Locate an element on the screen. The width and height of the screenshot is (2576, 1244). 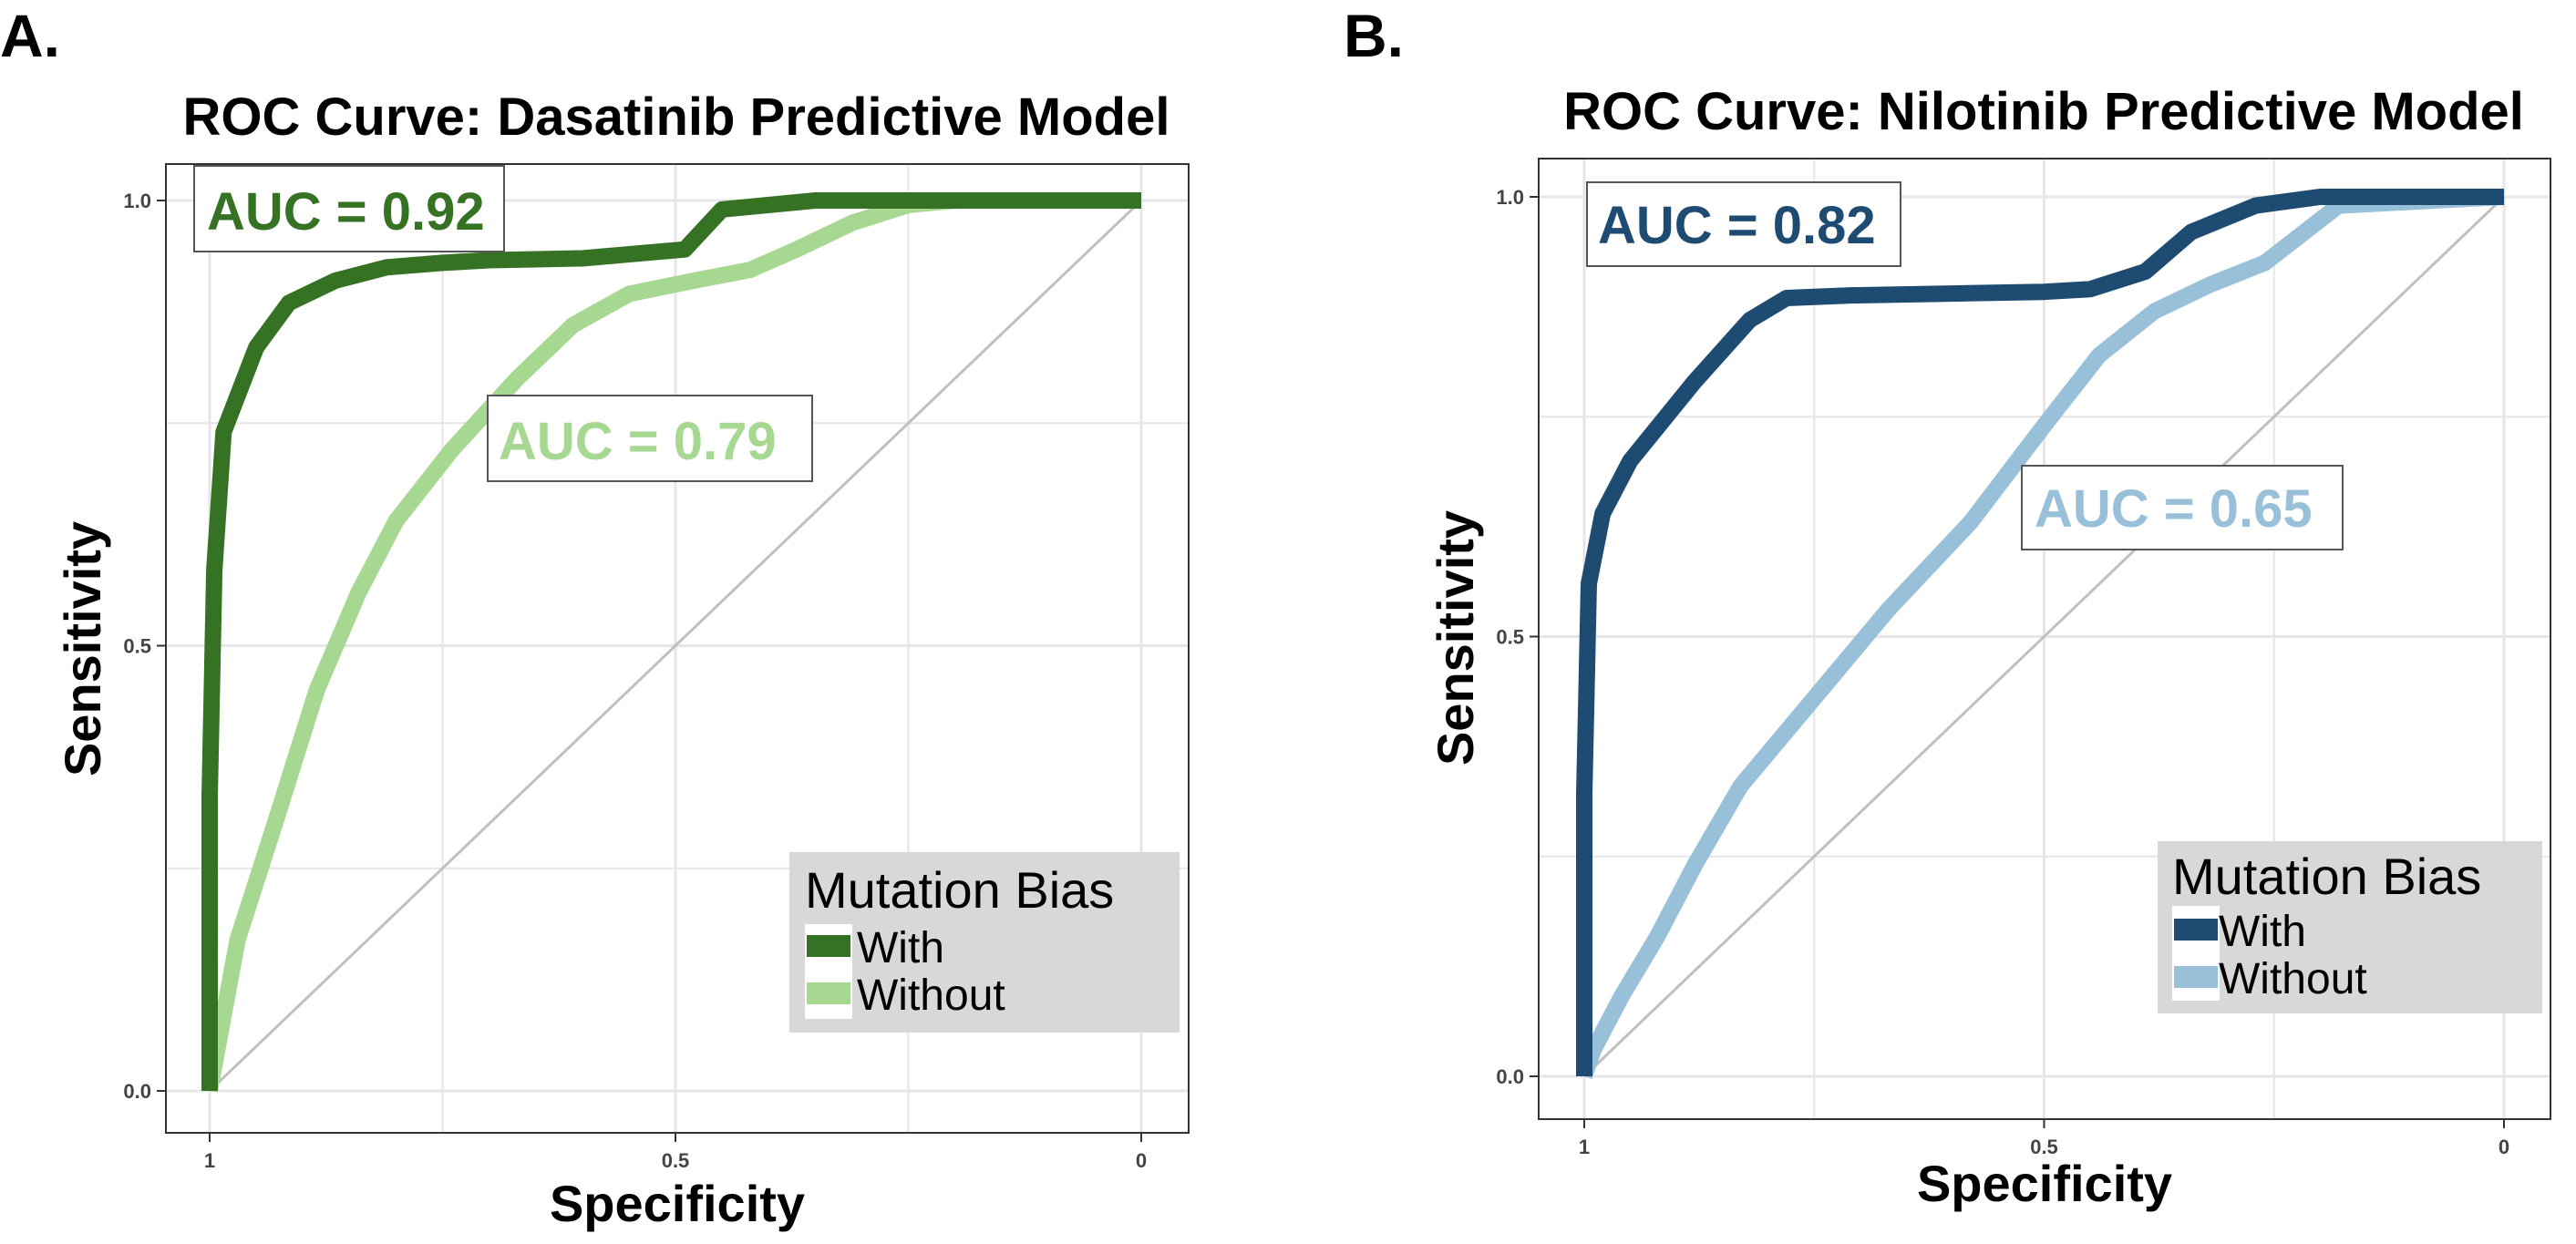
auc-box-with-b is located at coordinates (1743, 224).